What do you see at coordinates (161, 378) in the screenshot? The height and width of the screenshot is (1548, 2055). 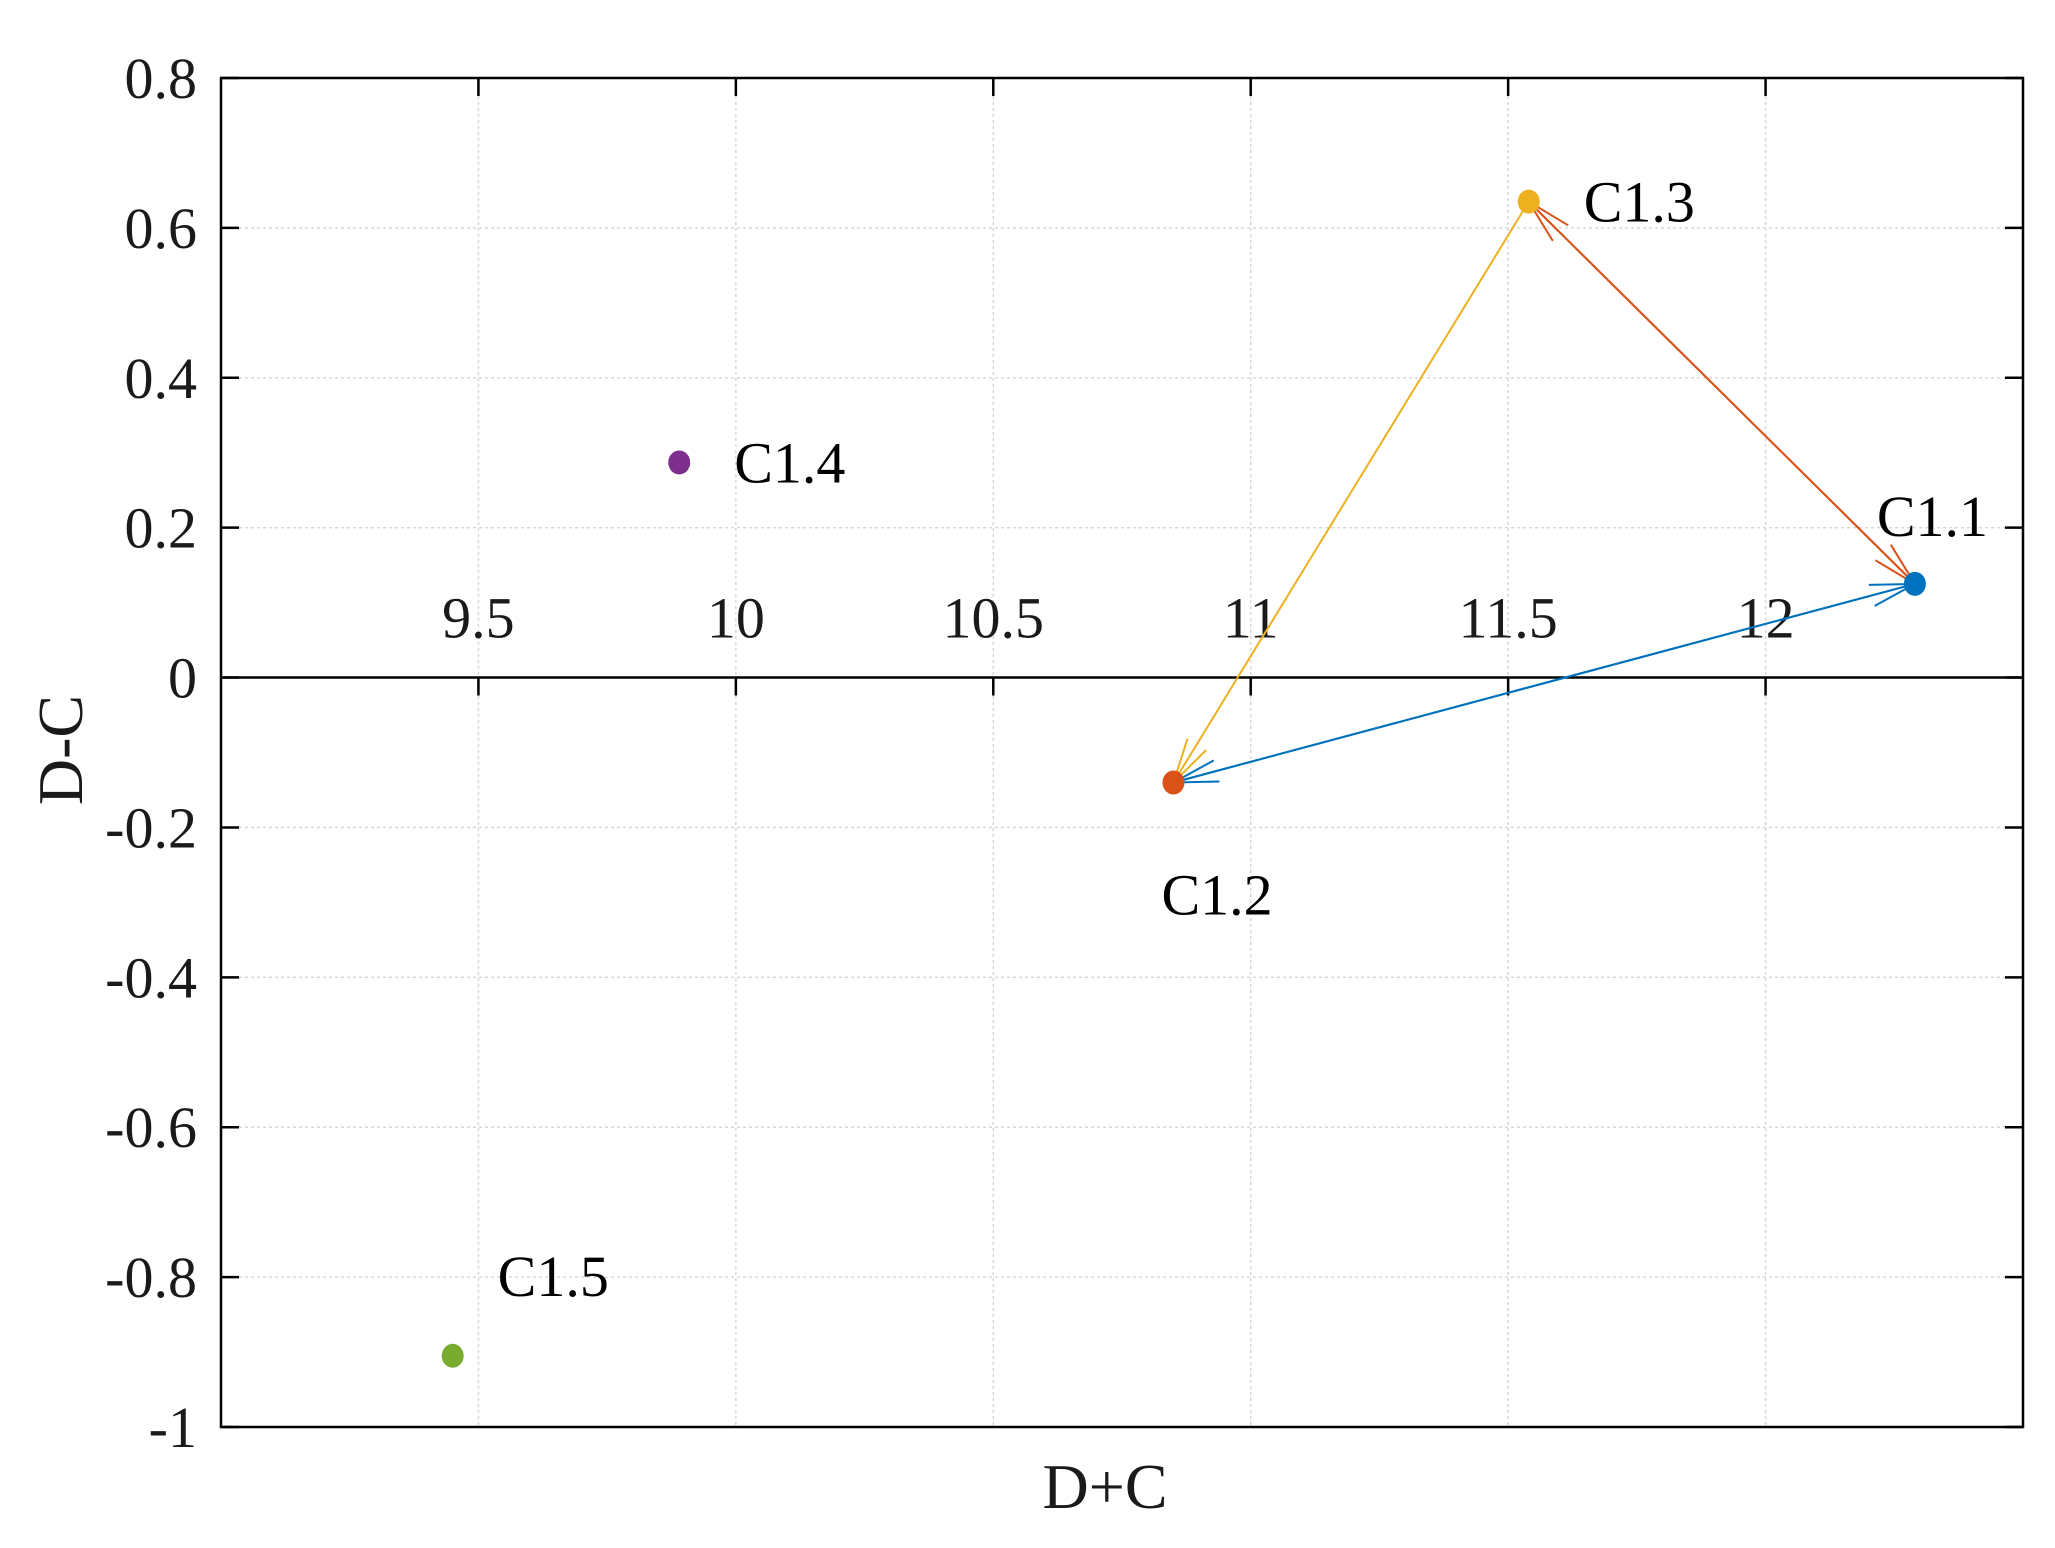 I see `y-tick-label: 0.4` at bounding box center [161, 378].